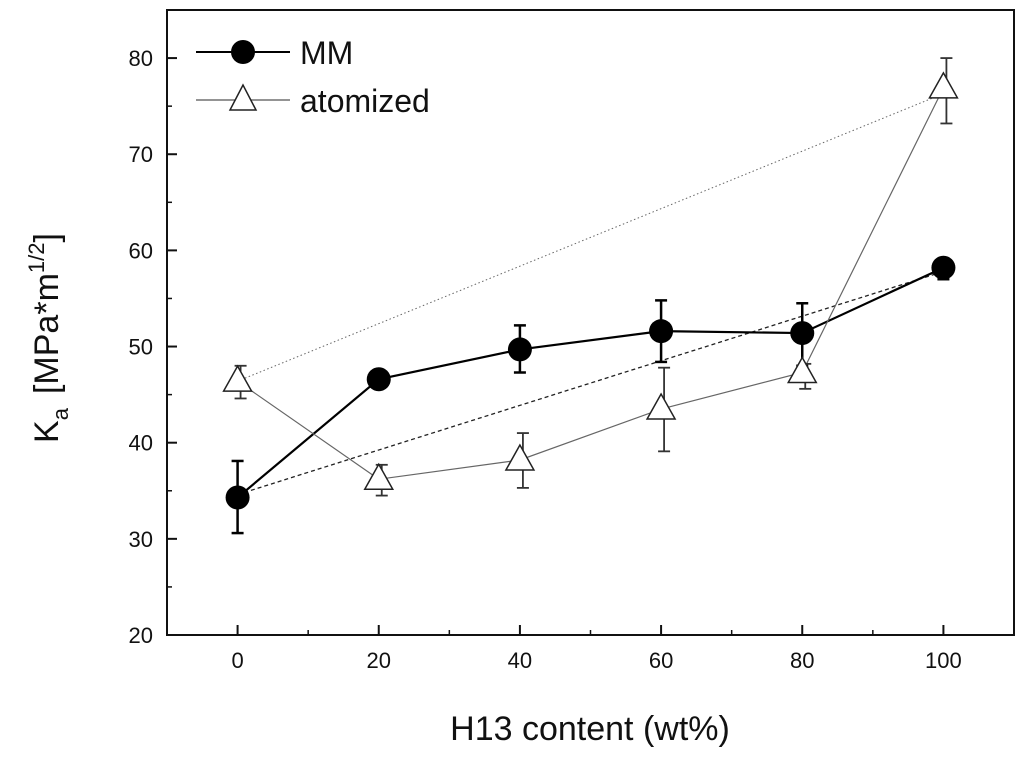 The image size is (1024, 757). What do you see at coordinates (590, 729) in the screenshot?
I see `x-axis-title: H13 content (wt%)` at bounding box center [590, 729].